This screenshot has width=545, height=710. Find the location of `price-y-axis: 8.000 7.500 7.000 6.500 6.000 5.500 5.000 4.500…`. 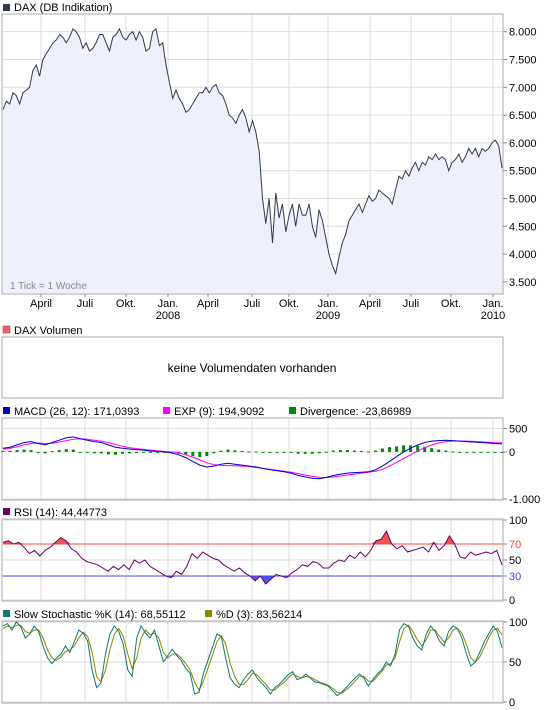

price-y-axis: 8.000 7.500 7.000 6.500 6.000 5.500 5.000 4.500… is located at coordinates (520, 158).